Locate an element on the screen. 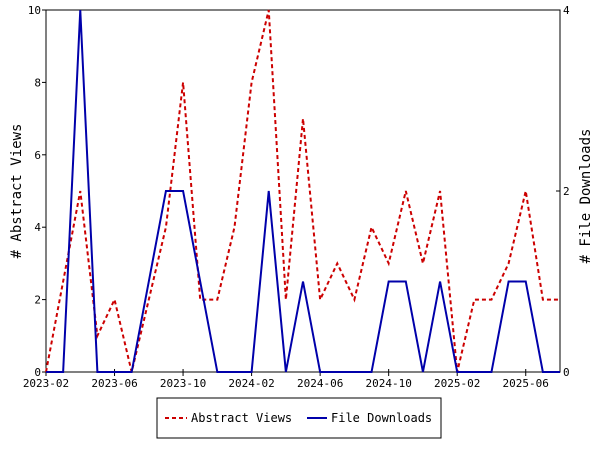  x-tick-label: 2024-10 is located at coordinates (388, 383).